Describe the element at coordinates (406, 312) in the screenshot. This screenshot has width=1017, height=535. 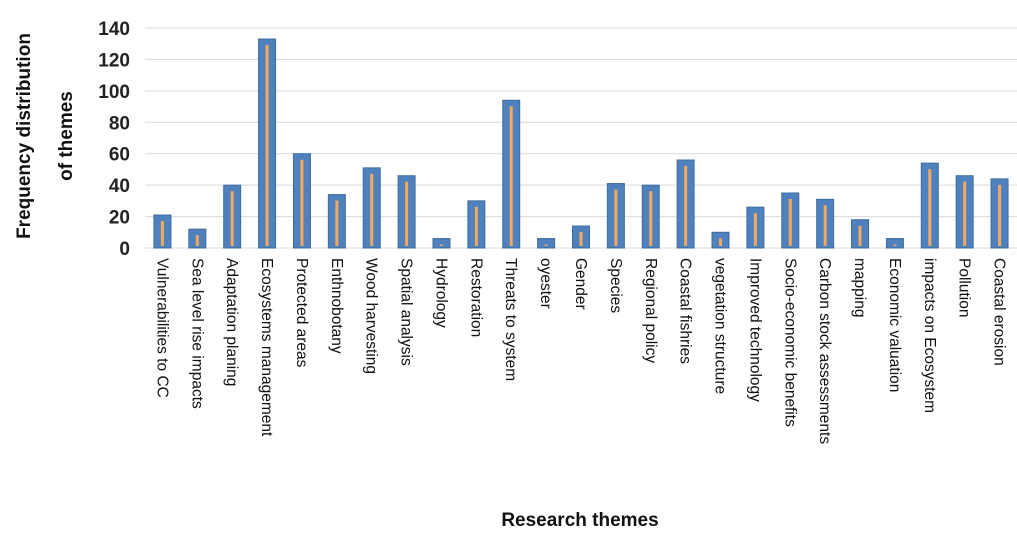
I see `x-tick-8: Spatial analysis` at that location.